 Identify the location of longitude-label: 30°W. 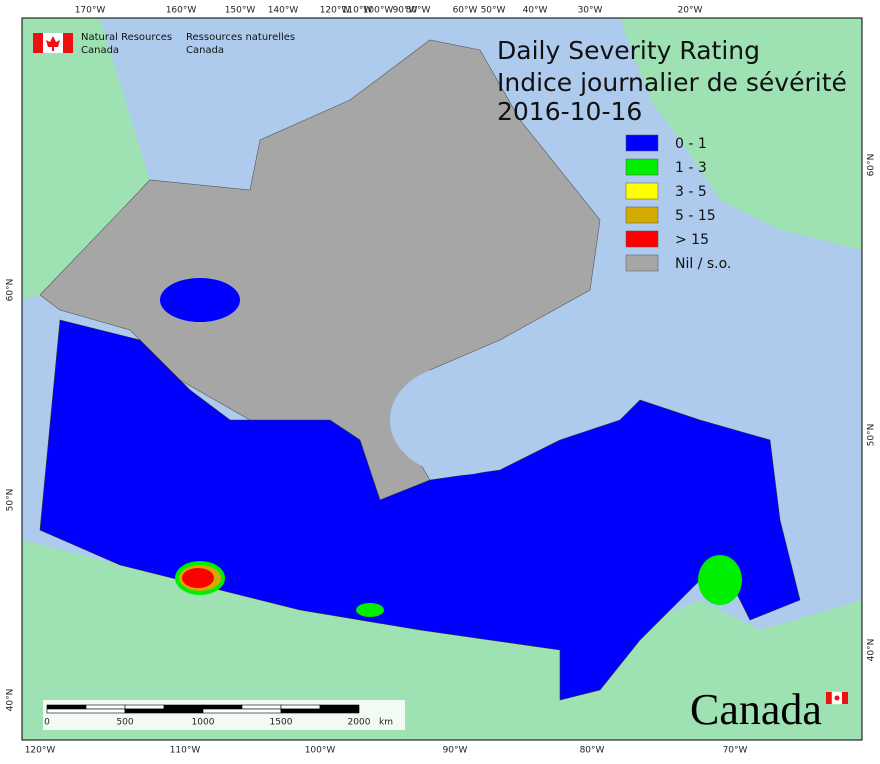
(590, 11).